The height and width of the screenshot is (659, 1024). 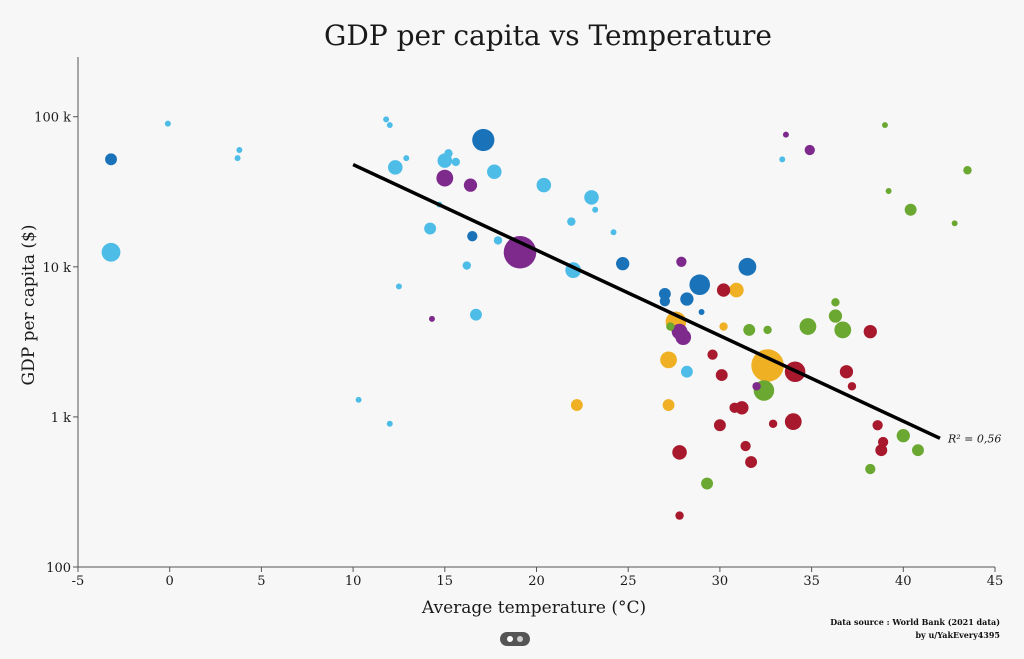 What do you see at coordinates (78, 581) in the screenshot?
I see `x-tick-label: -5` at bounding box center [78, 581].